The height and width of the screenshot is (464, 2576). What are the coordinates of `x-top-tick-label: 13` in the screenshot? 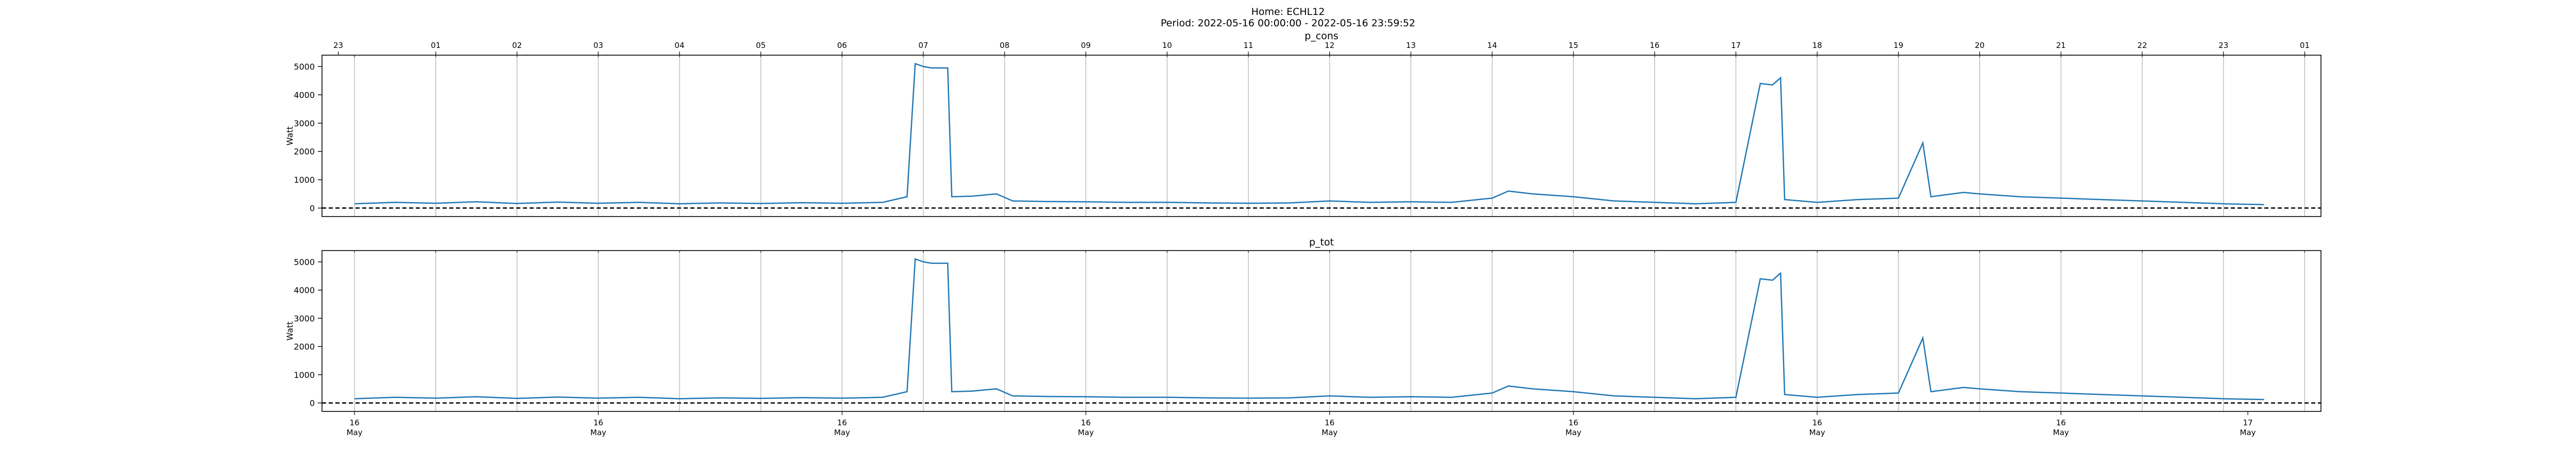 It's located at (1411, 45).